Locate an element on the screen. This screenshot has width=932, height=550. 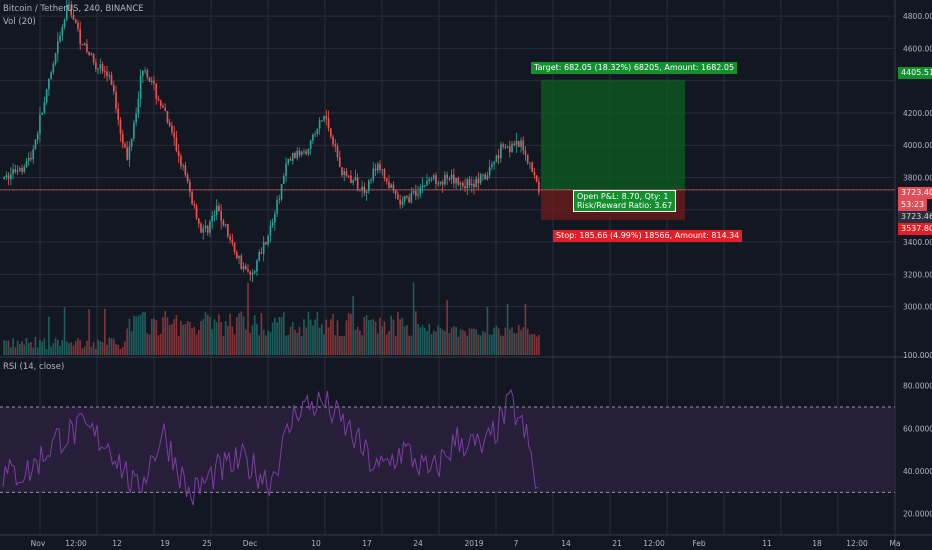
time-tick-label: 10 is located at coordinates (316, 543).